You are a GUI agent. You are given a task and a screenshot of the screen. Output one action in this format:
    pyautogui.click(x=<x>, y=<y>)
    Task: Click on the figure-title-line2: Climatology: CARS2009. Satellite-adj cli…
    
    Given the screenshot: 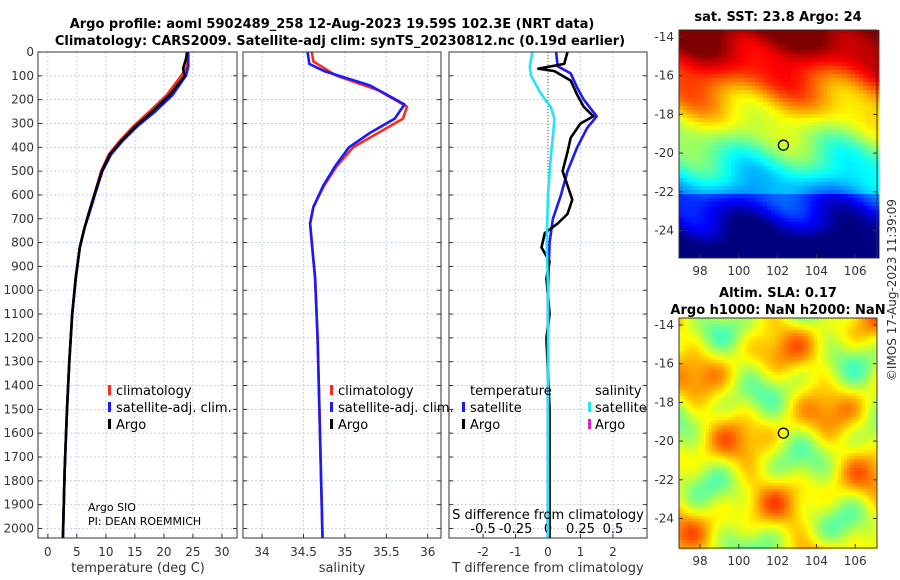 What is the action you would take?
    pyautogui.click(x=340, y=41)
    